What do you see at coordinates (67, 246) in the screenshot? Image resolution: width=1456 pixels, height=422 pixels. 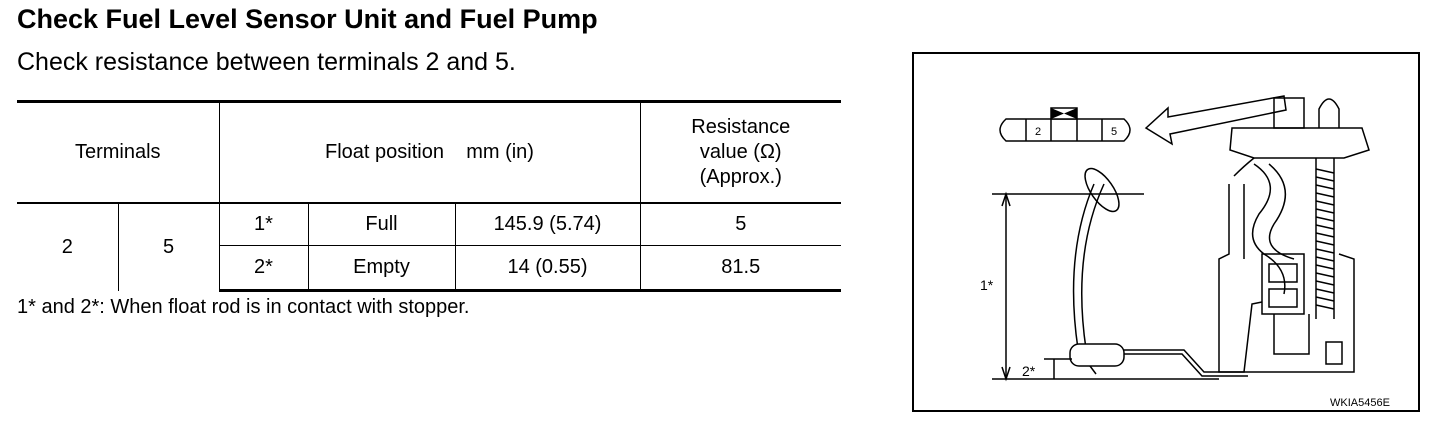 I see `terminal-a-cell: 2` at bounding box center [67, 246].